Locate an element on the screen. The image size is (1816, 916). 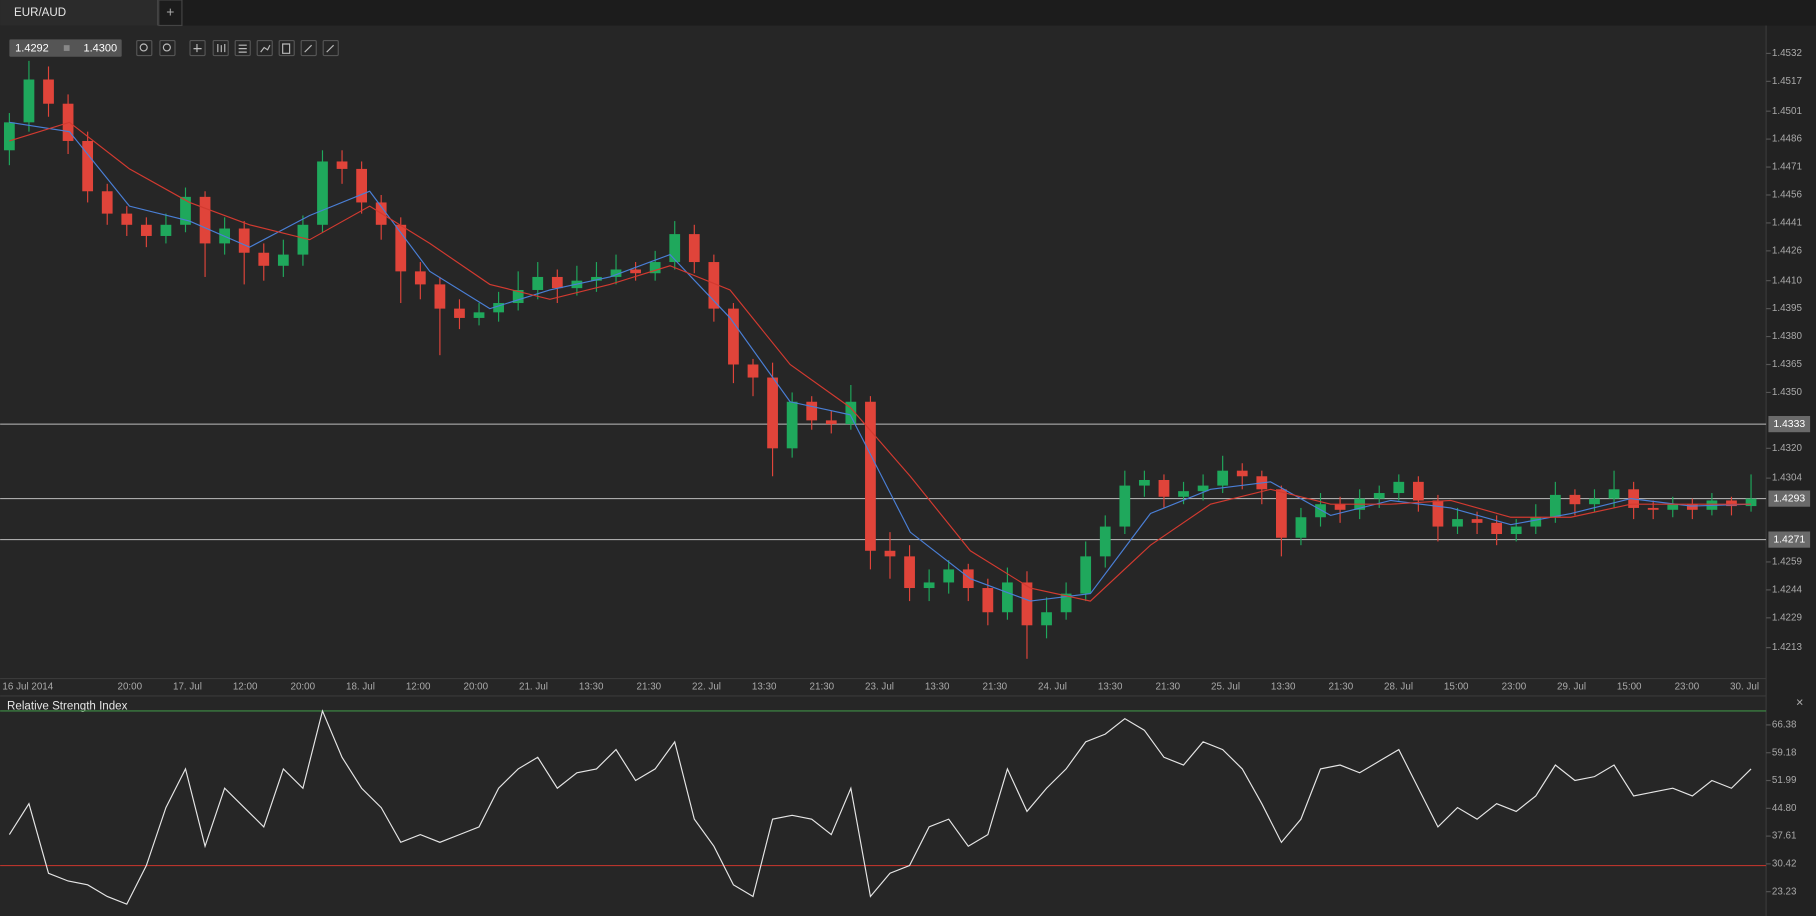
pen-icon is located at coordinates (330, 48).